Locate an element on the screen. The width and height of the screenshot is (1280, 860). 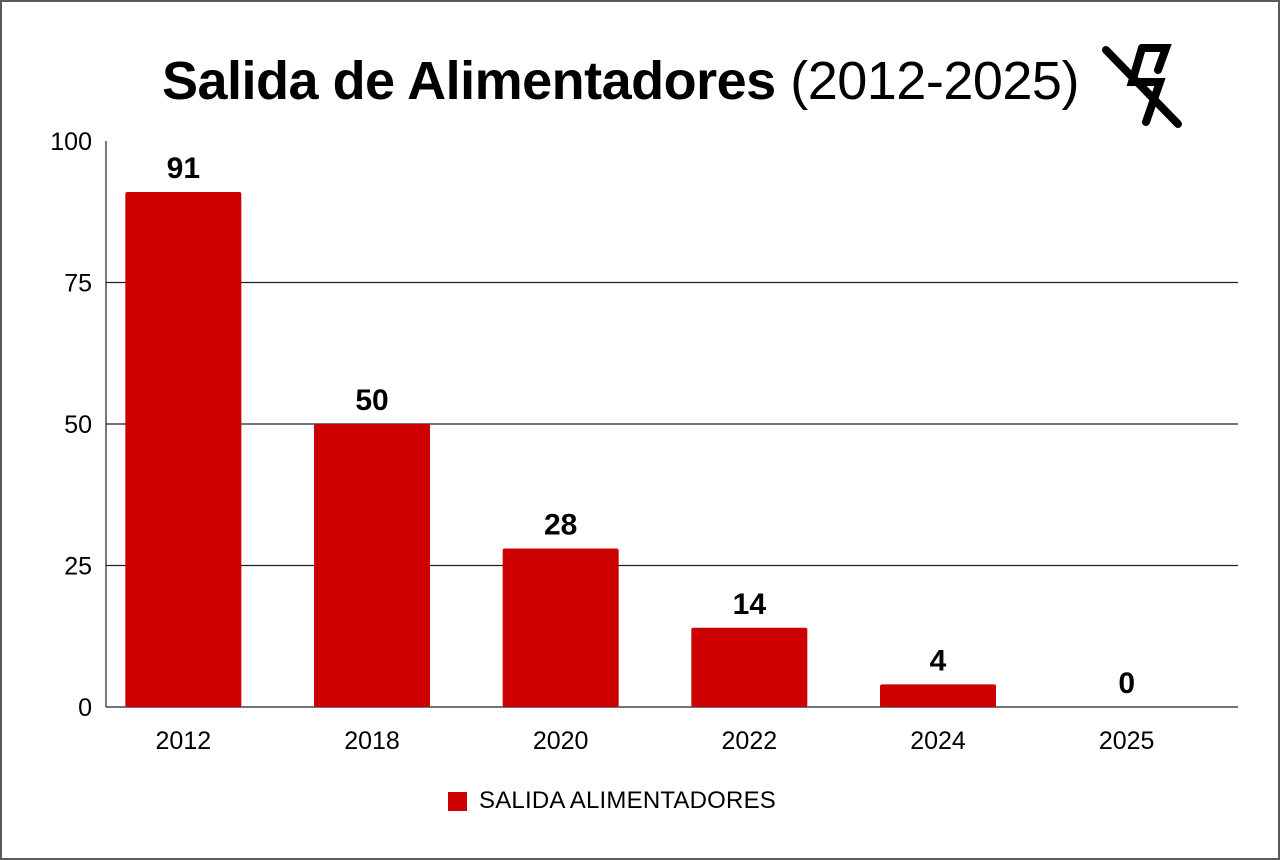
legend-swatch is located at coordinates (457, 801).